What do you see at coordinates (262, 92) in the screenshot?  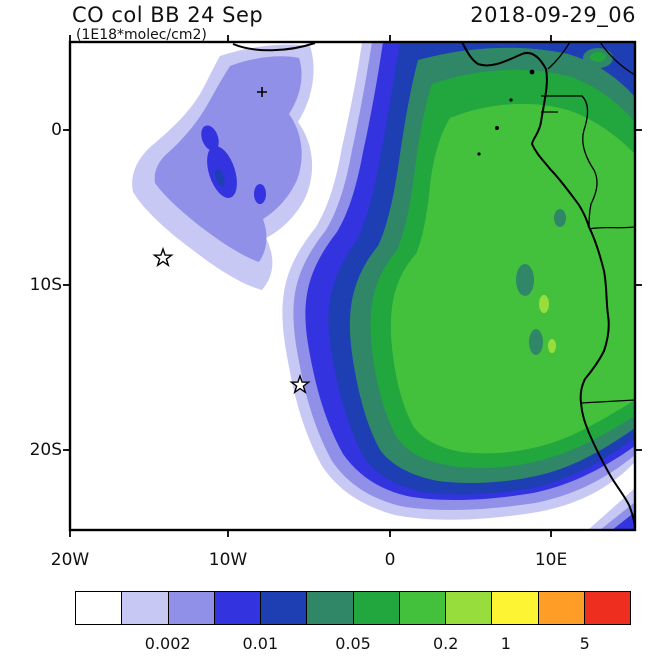 I see `plus-marker` at bounding box center [262, 92].